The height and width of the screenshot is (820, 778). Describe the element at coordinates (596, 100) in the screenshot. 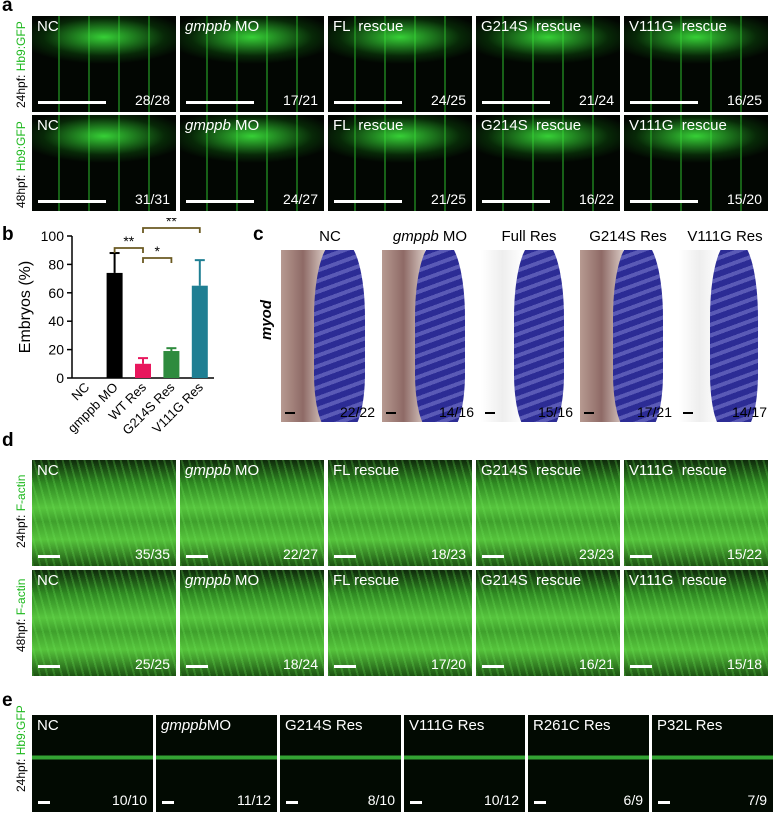

I see `embryo-count: 21/24` at that location.